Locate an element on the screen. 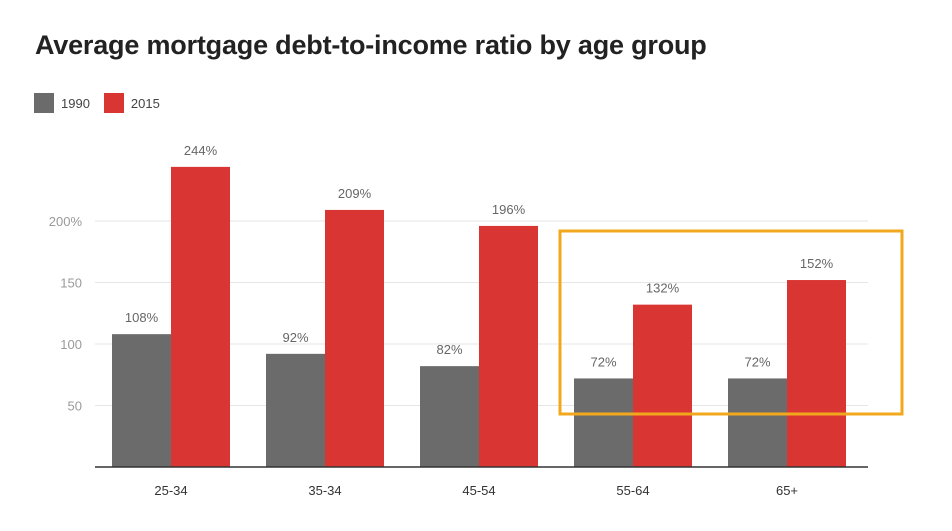 This screenshot has height=531, width=952. legend-swatch-2015 is located at coordinates (113, 103).